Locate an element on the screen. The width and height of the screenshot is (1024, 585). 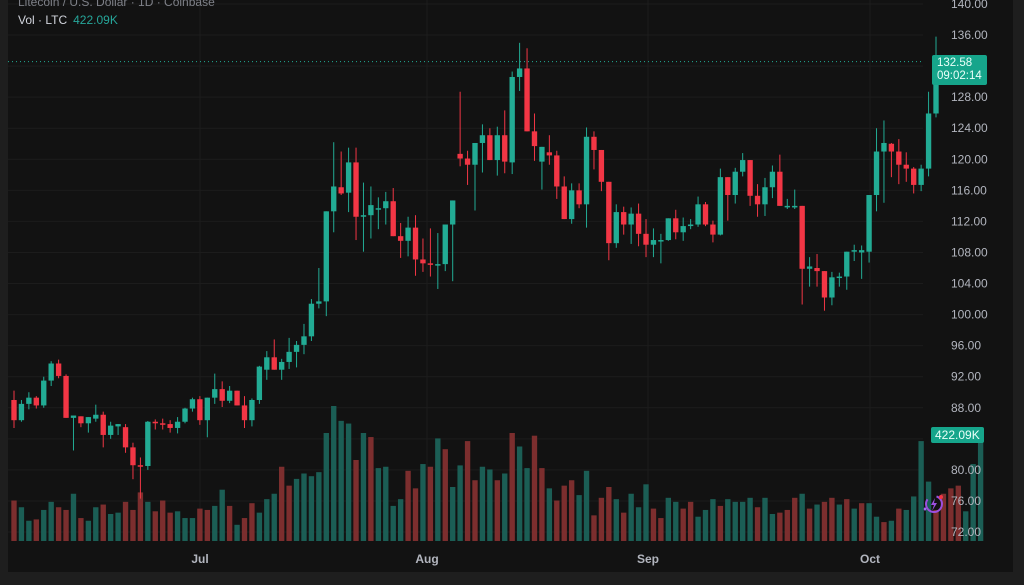
price-axis-label: 88.00 is located at coordinates (966, 408).